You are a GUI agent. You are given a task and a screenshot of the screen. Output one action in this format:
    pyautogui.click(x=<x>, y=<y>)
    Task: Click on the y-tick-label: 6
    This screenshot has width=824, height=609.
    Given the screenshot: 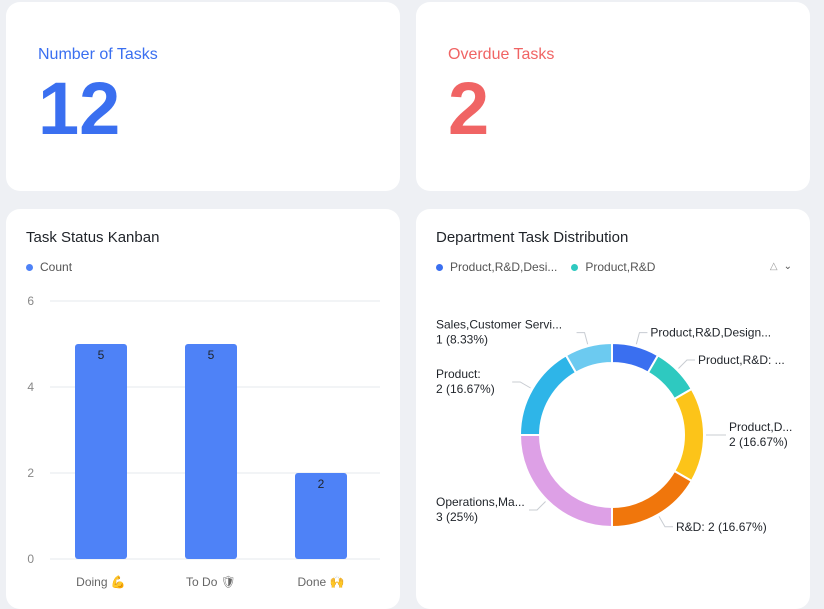 What is the action you would take?
    pyautogui.click(x=30, y=301)
    